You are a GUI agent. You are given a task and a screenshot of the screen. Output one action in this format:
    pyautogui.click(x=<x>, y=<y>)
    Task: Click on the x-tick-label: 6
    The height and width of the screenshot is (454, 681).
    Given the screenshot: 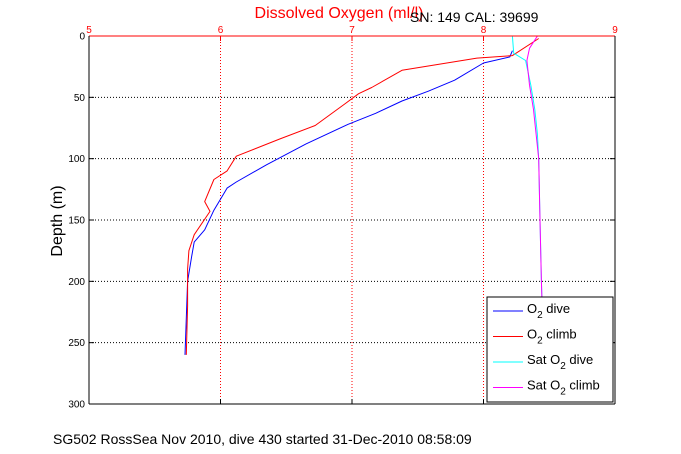 What is the action you would take?
    pyautogui.click(x=221, y=30)
    